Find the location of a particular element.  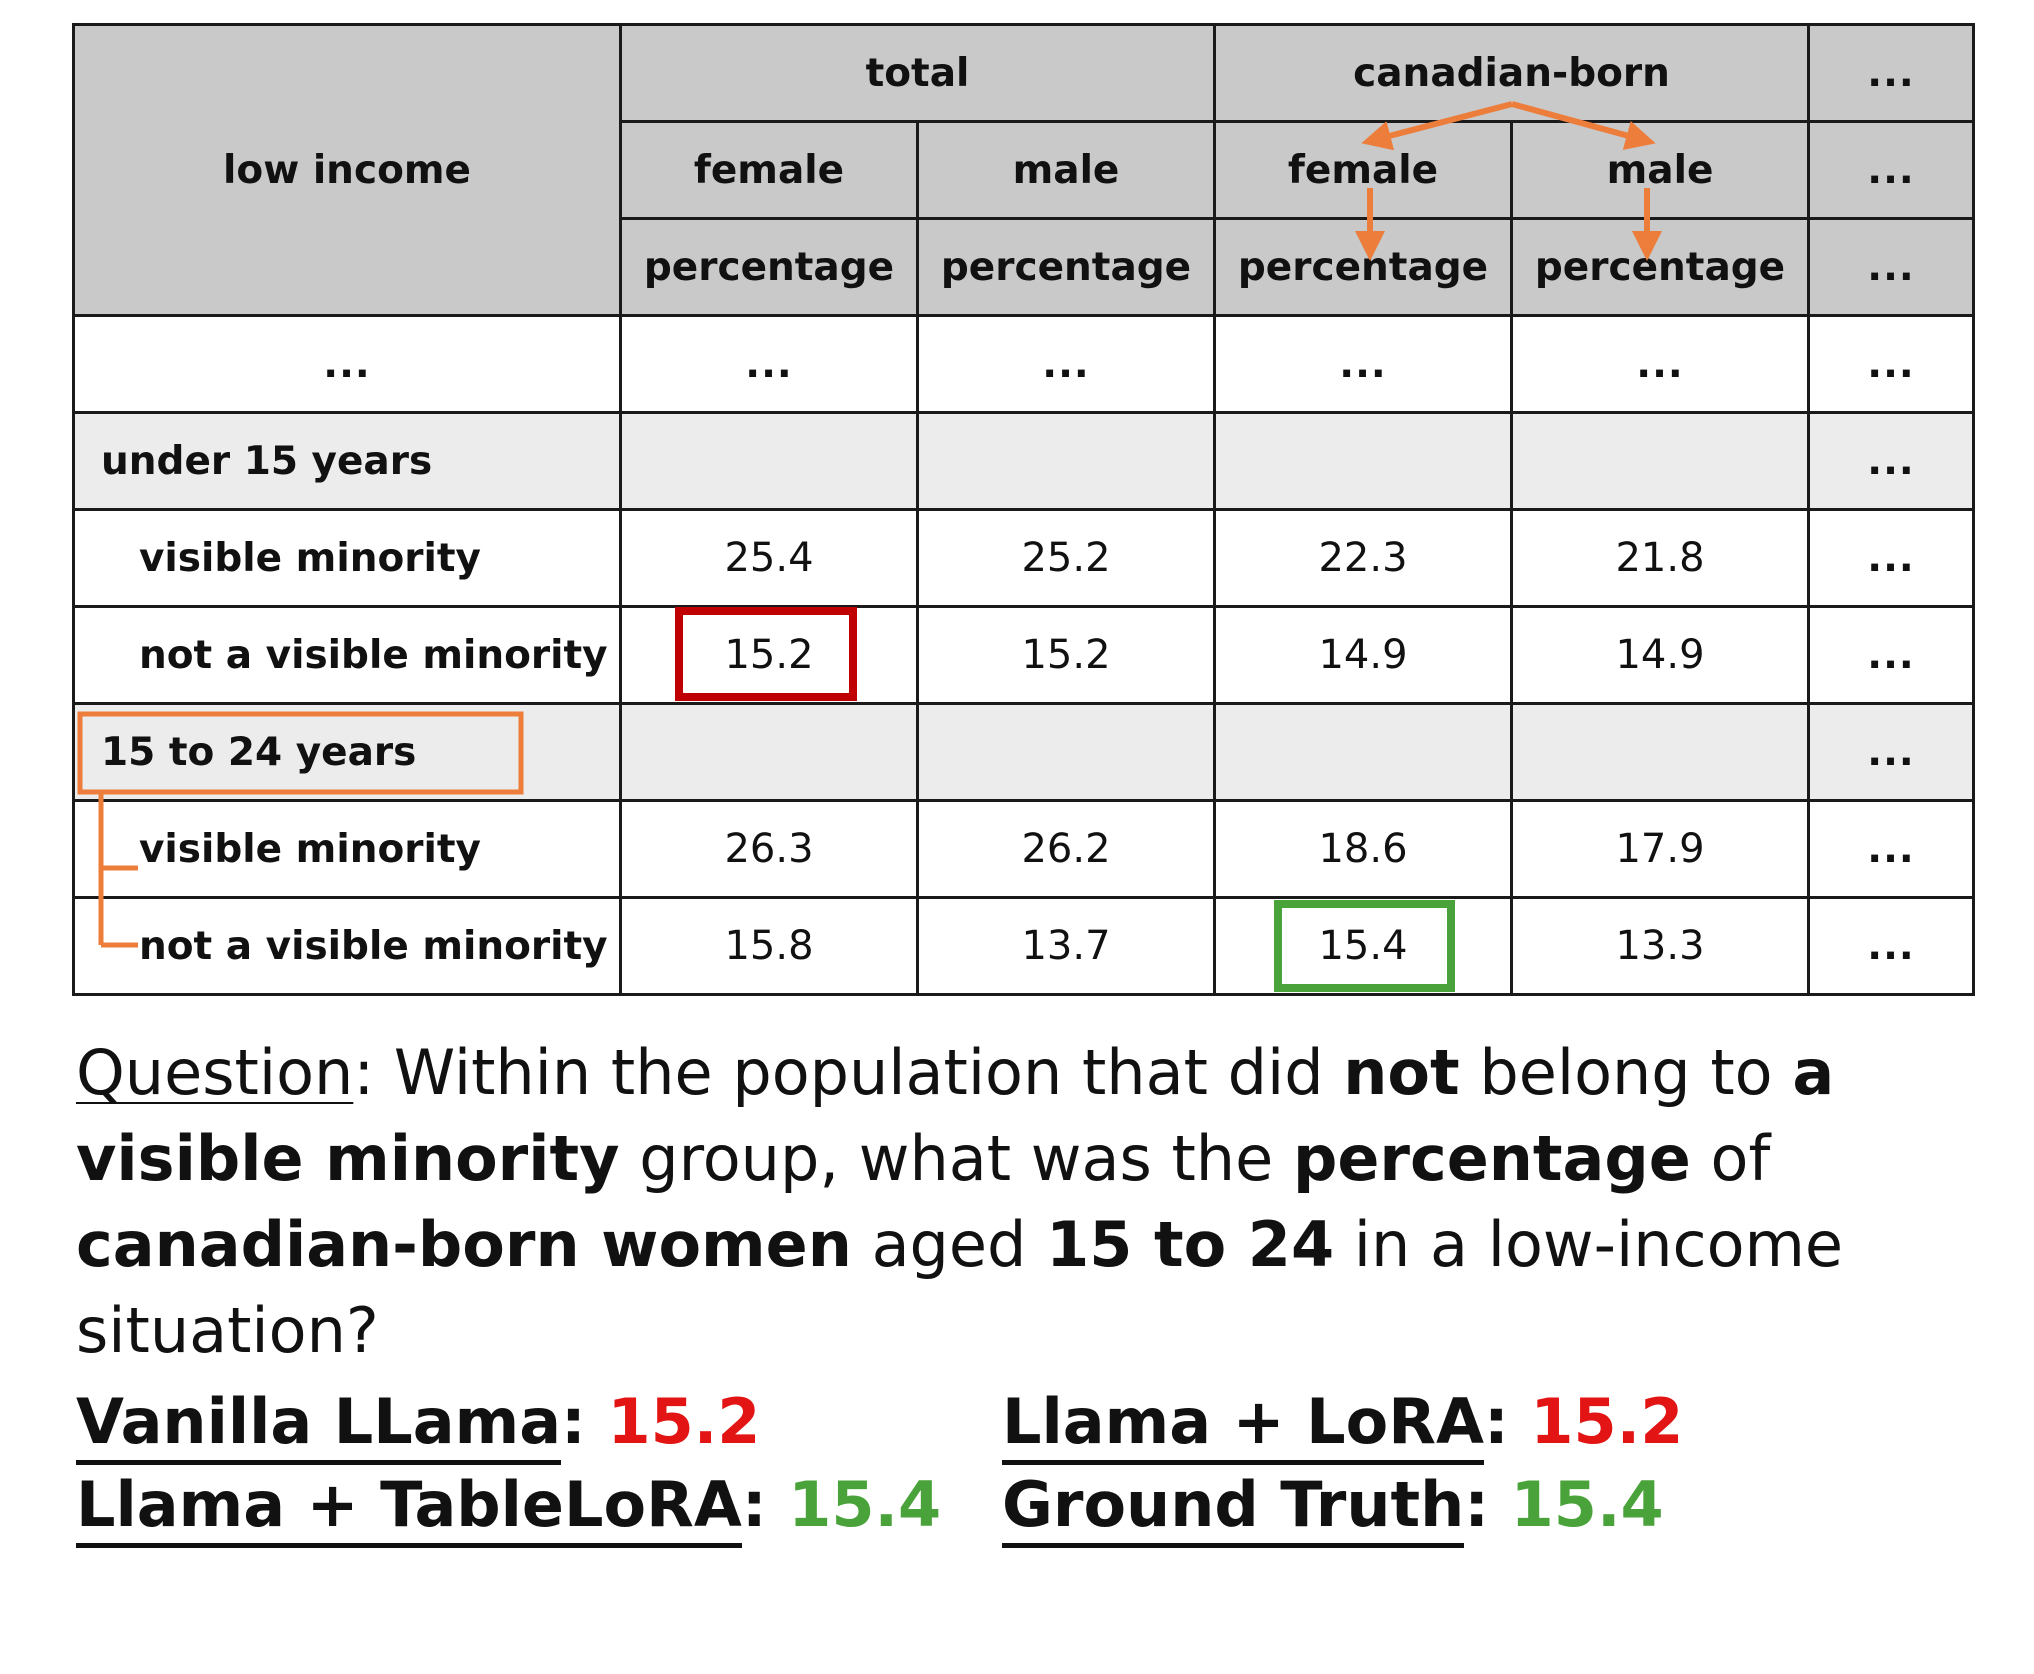

question-run: group, what was the is located at coordinates (956, 1158).